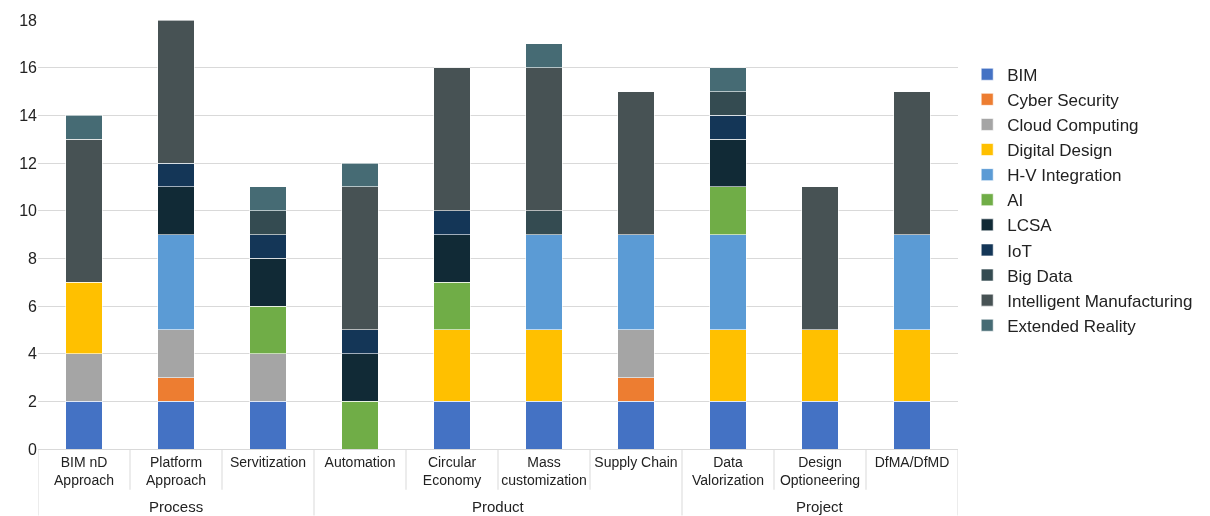  I want to click on x-tick-label: Mass customization, so click(544, 470).